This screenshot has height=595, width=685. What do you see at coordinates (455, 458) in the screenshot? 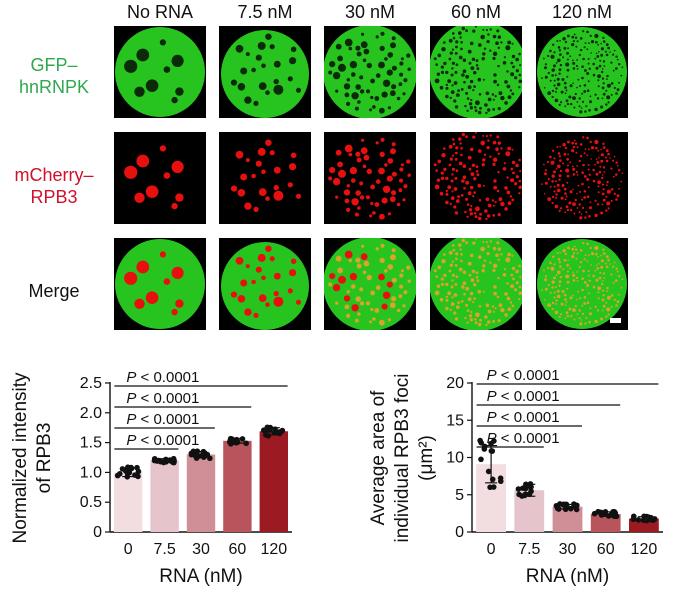
I see `chart1-ytick-label: 10` at bounding box center [455, 458].